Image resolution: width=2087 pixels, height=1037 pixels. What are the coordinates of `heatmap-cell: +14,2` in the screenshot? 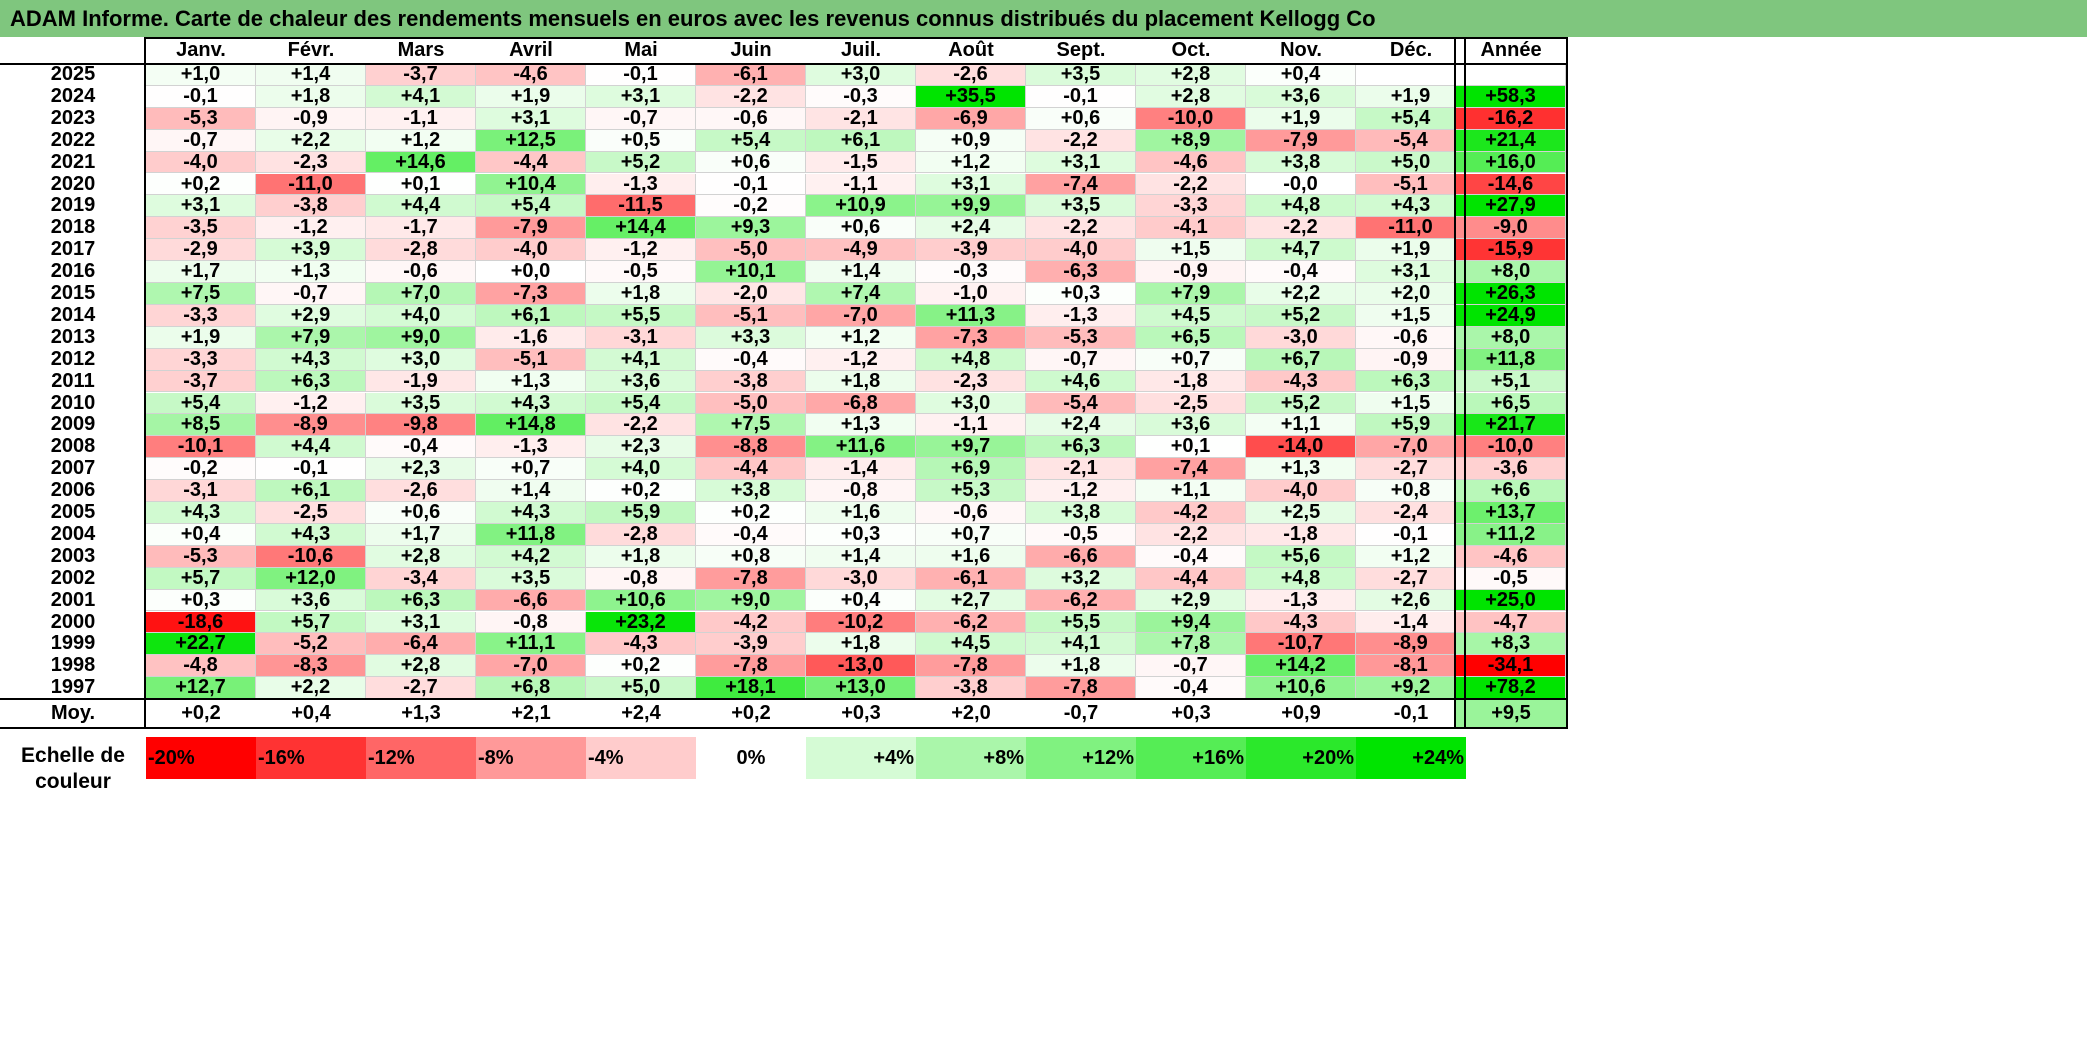 It's located at (1301, 666).